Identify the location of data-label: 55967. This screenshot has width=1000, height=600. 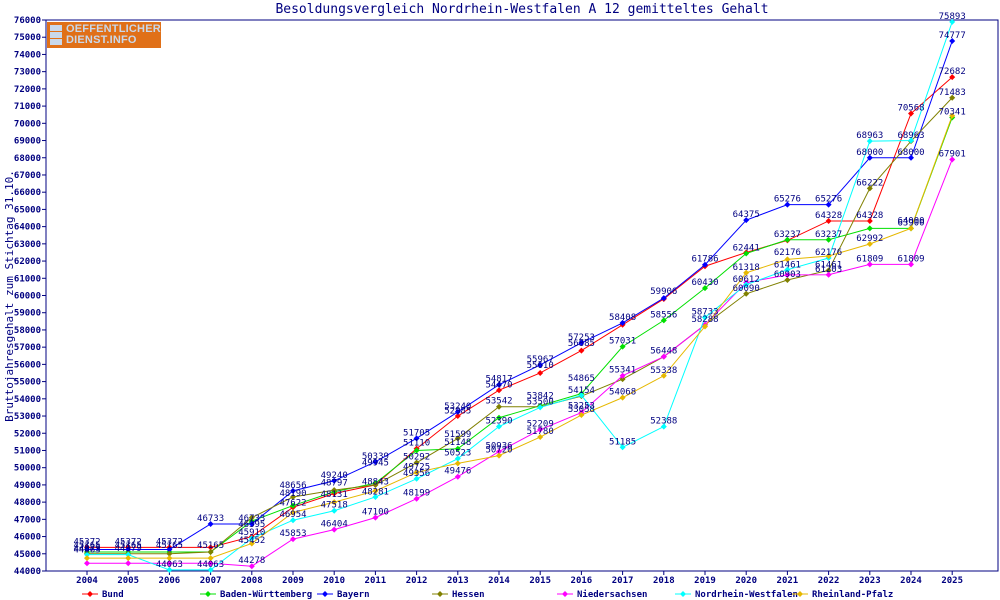
(540, 360).